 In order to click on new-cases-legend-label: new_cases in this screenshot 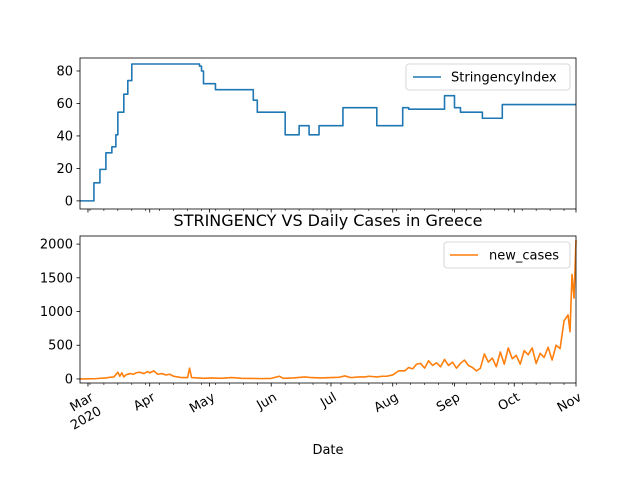, I will do `click(524, 256)`.